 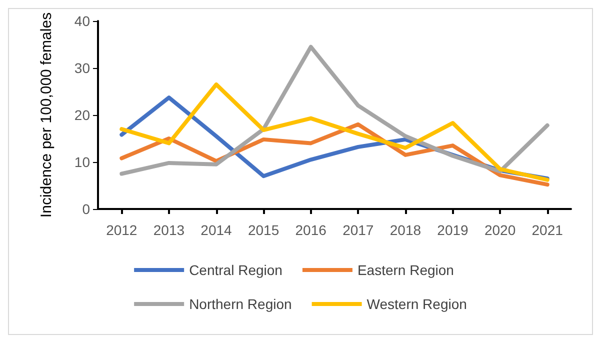 I want to click on x-tick-label: 2020, so click(x=500, y=230).